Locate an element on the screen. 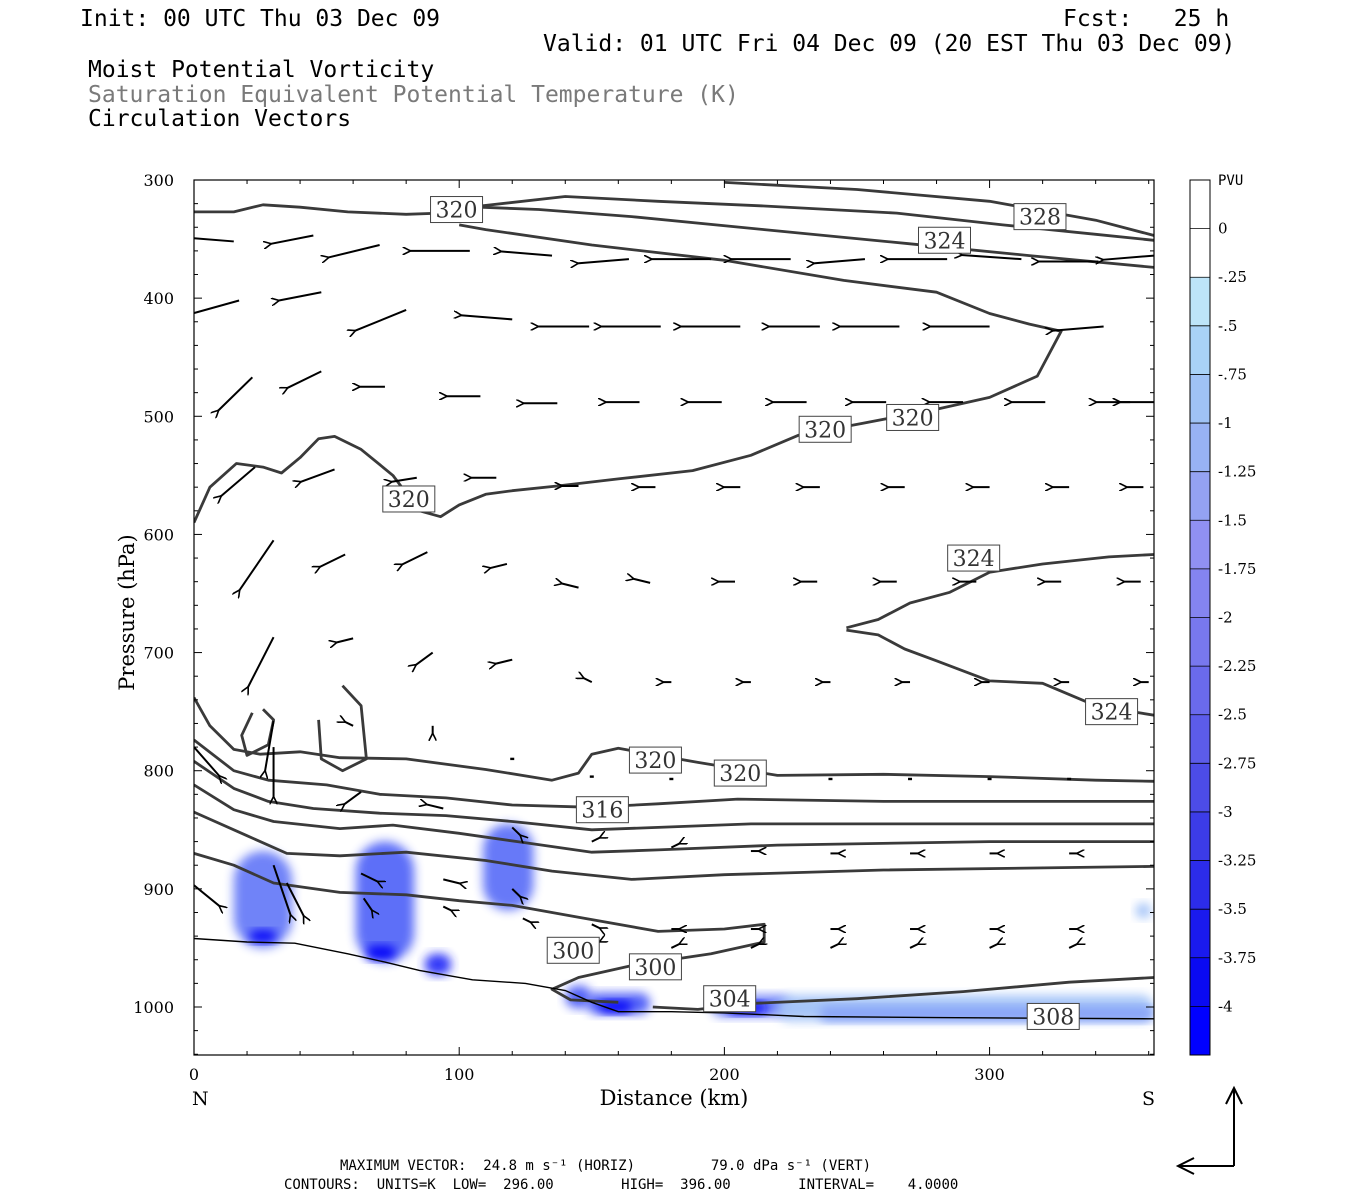 The image size is (1350, 1200). contour-label-text: 316 is located at coordinates (602, 811).